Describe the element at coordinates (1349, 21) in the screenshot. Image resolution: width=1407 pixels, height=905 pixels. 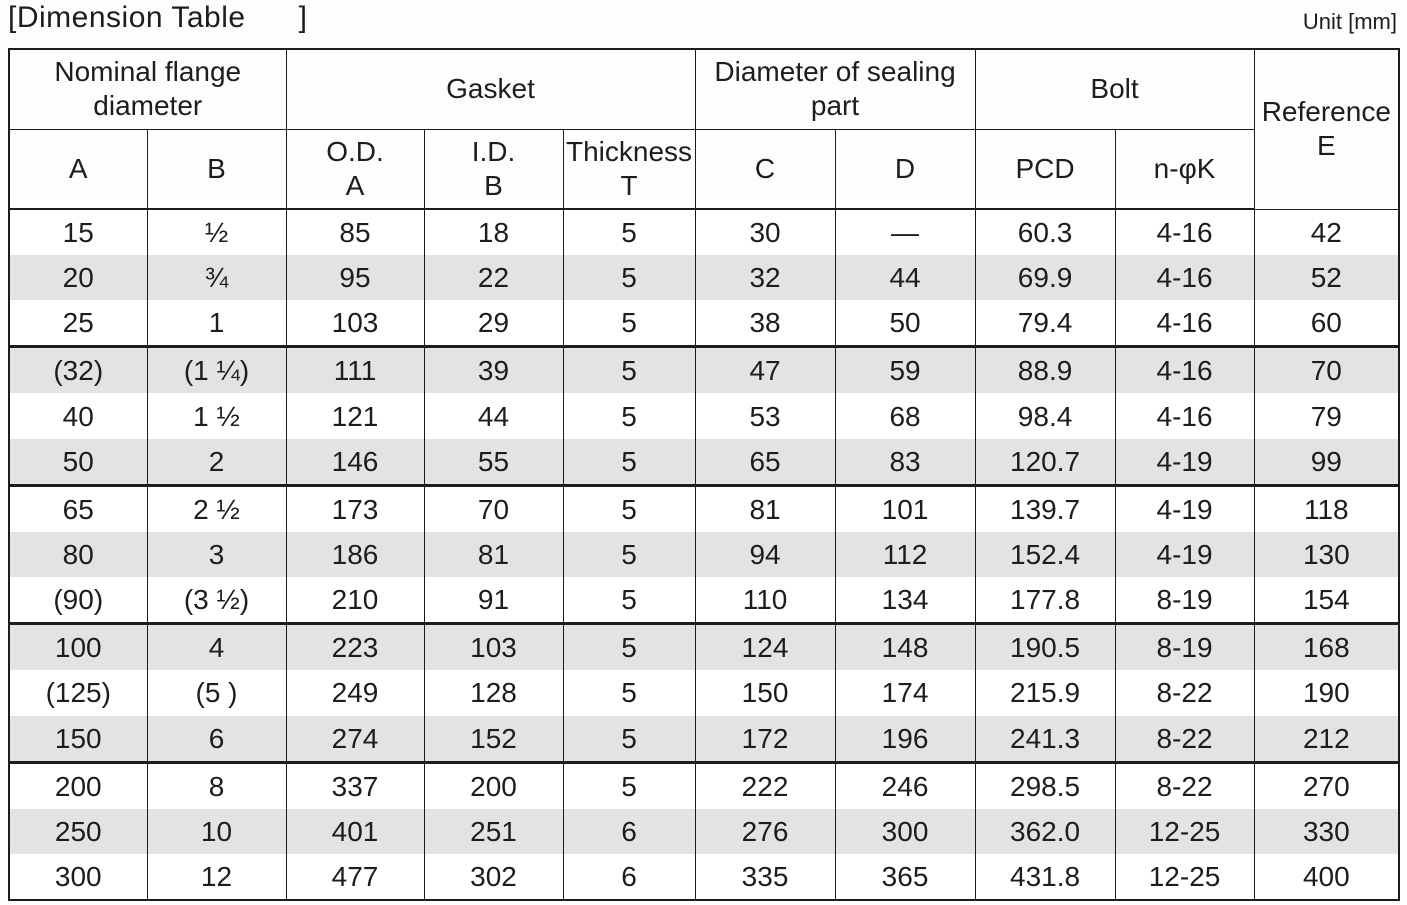
I see `unit-label: Unit [mm]` at that location.